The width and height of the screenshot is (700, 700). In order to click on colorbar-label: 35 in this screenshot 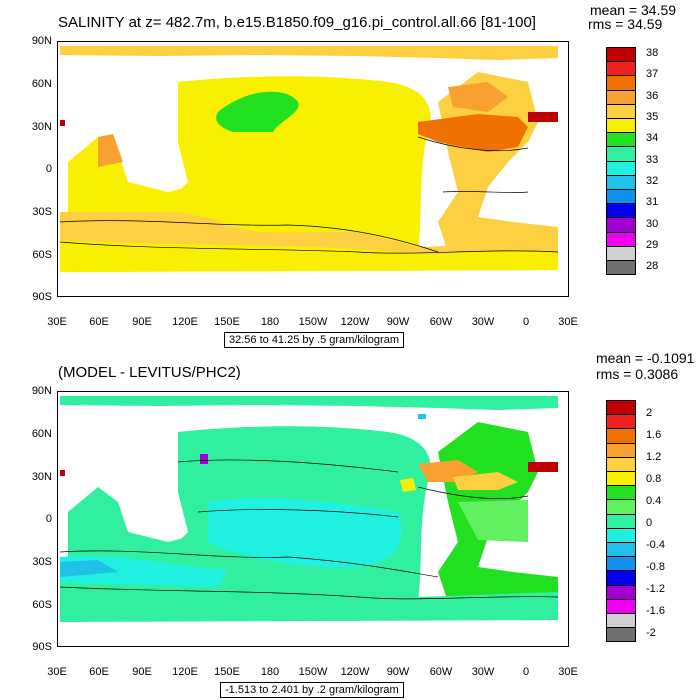, I will do `click(652, 117)`.